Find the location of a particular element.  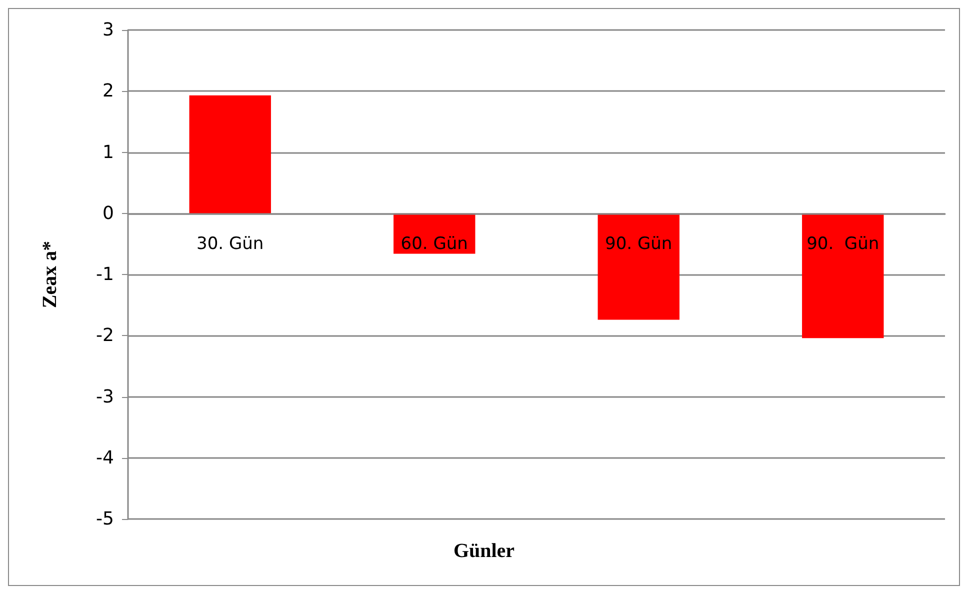

y-tick-label: -5 is located at coordinates (105, 519).